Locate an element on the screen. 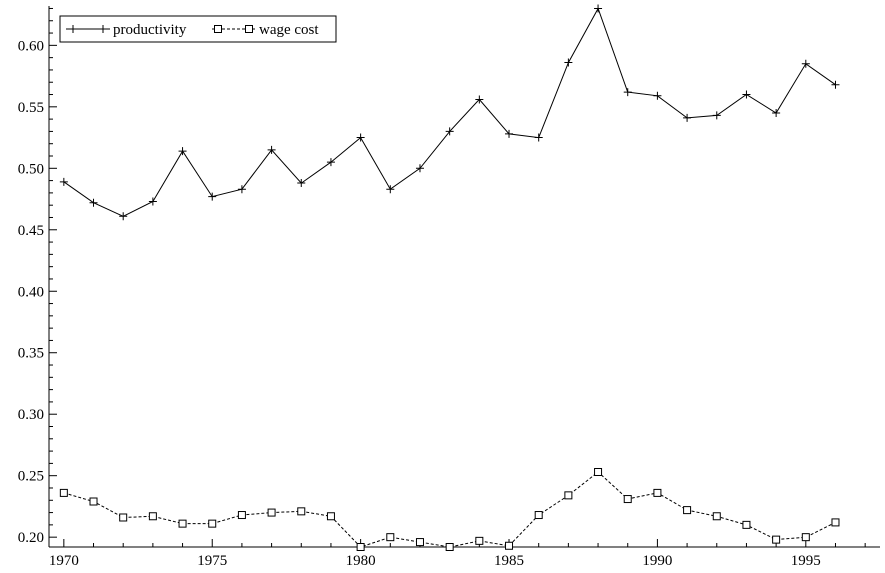 The width and height of the screenshot is (885, 573). series-wage-cost is located at coordinates (449, 509).